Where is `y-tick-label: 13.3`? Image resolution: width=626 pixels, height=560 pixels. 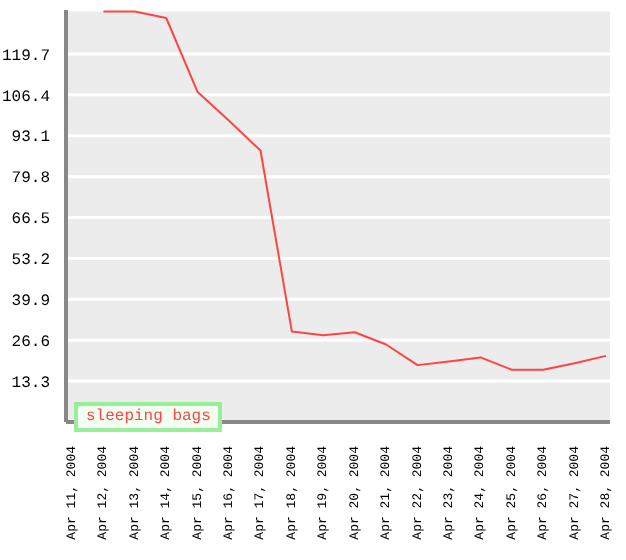
y-tick-label: 13.3 is located at coordinates (31, 383).